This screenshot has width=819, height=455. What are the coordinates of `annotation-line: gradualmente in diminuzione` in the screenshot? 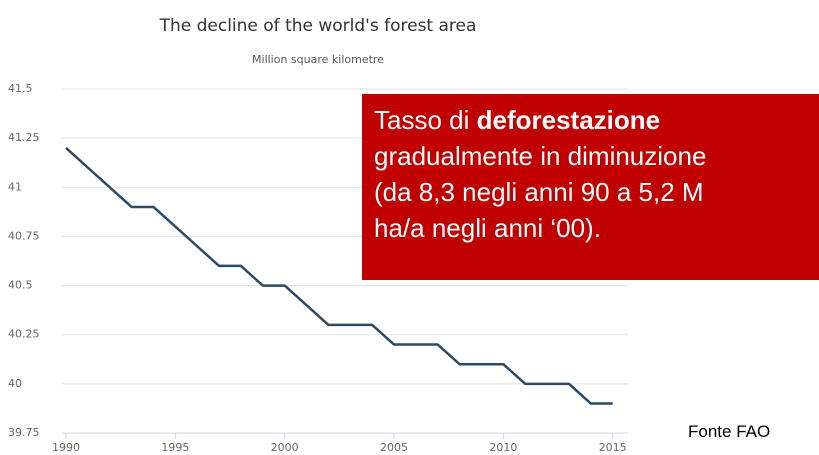 It's located at (596, 156).